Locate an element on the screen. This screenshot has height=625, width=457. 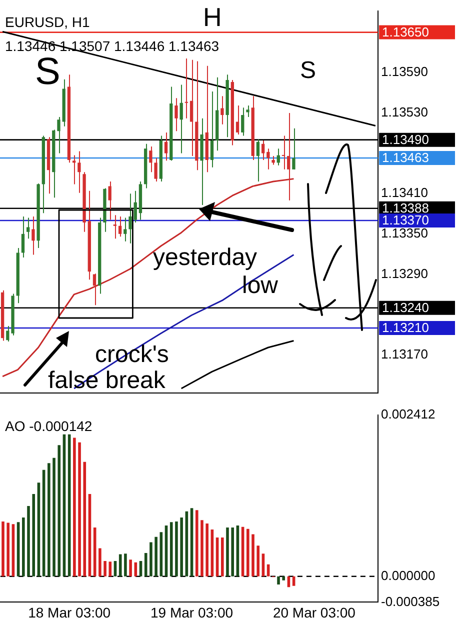
ref-line-label: 1.13490 is located at coordinates (405, 139).